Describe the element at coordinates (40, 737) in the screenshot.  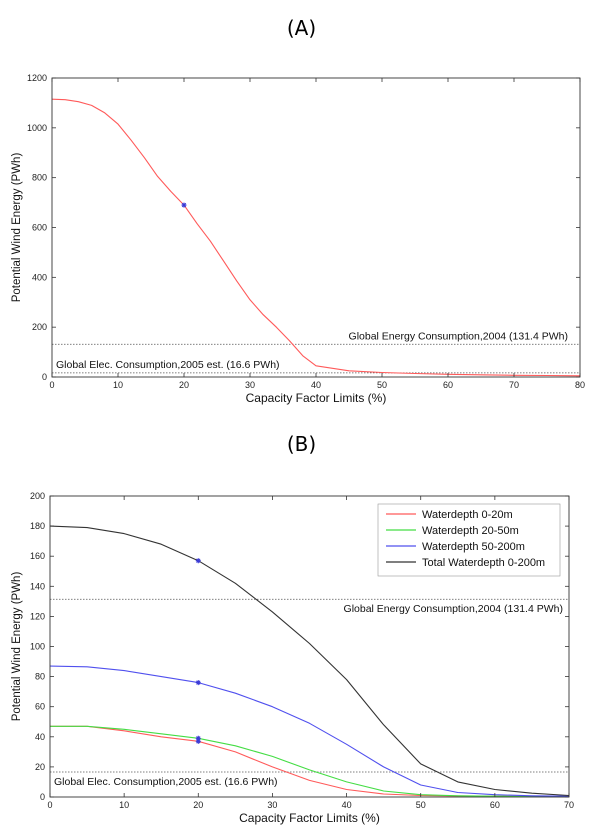
I see `y-tick-label: 40` at that location.